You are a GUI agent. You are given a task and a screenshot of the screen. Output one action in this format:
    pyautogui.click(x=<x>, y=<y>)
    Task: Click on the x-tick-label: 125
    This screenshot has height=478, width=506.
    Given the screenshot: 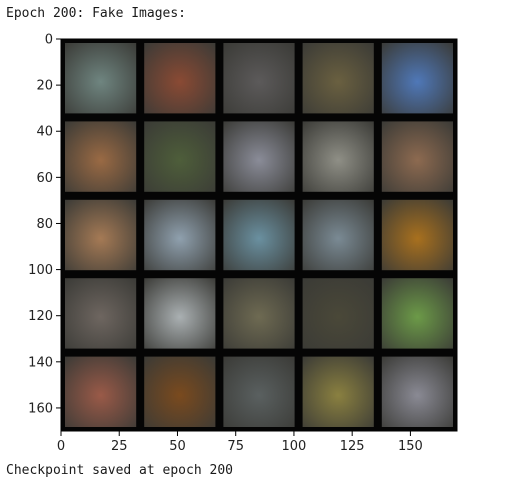 What is the action you would take?
    pyautogui.click(x=352, y=446)
    